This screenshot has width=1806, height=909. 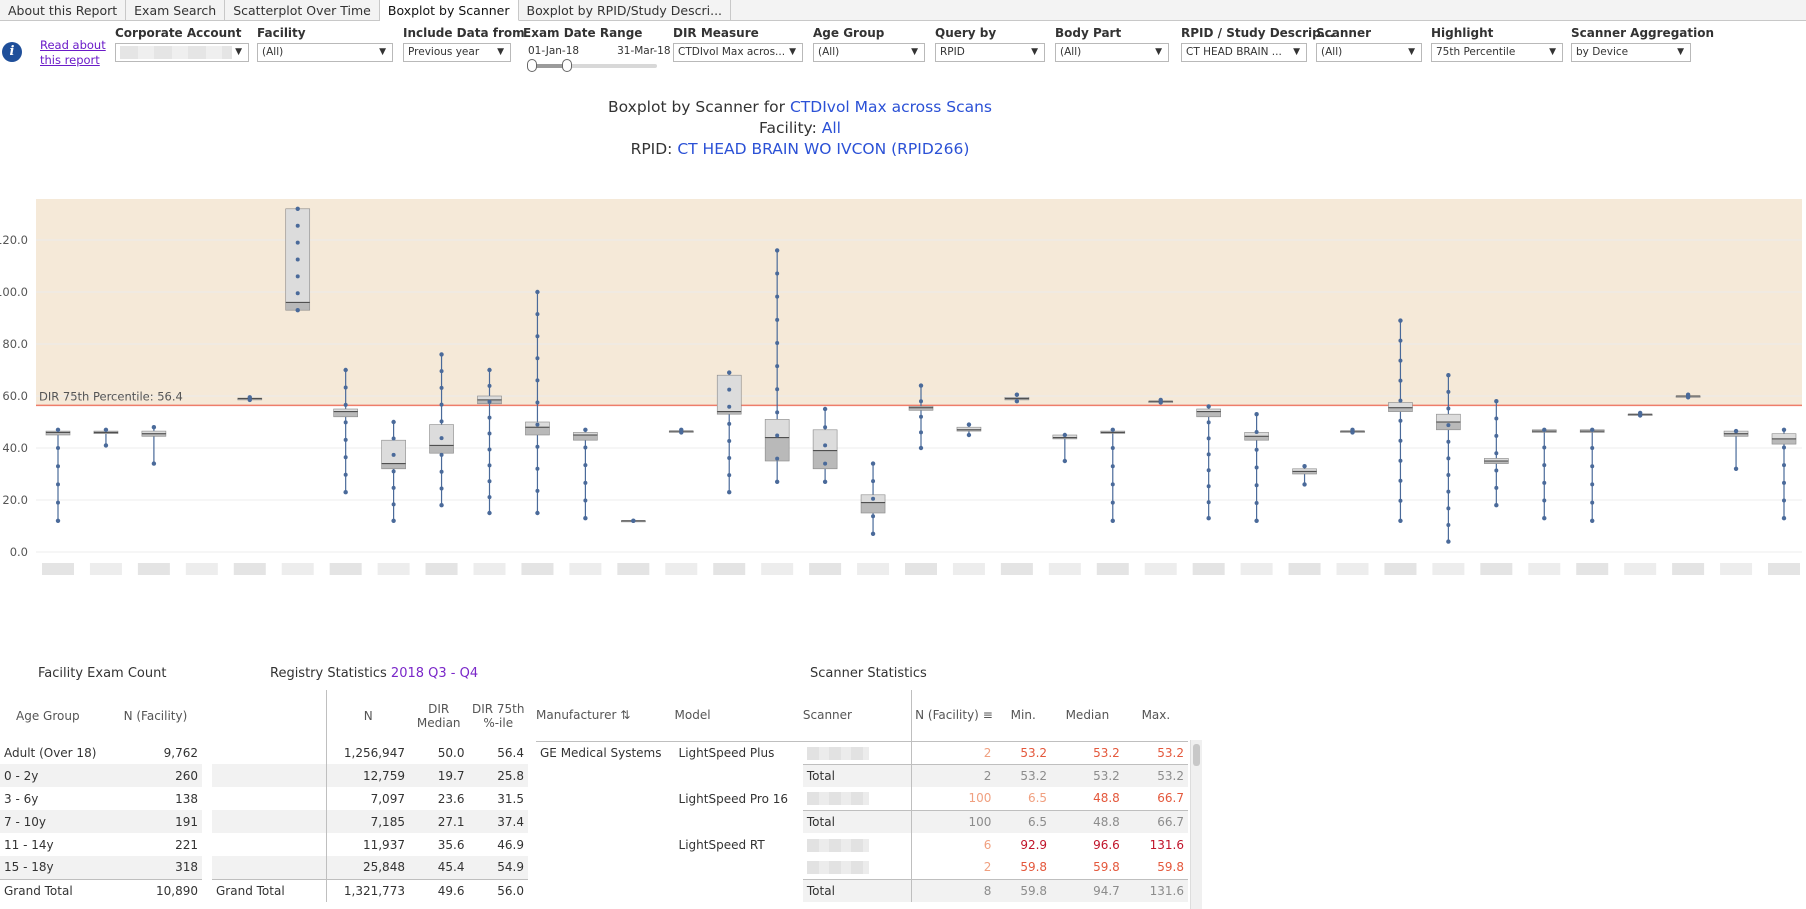 What do you see at coordinates (1112, 52) in the screenshot?
I see `body-part-dropdown: (All) ▼` at bounding box center [1112, 52].